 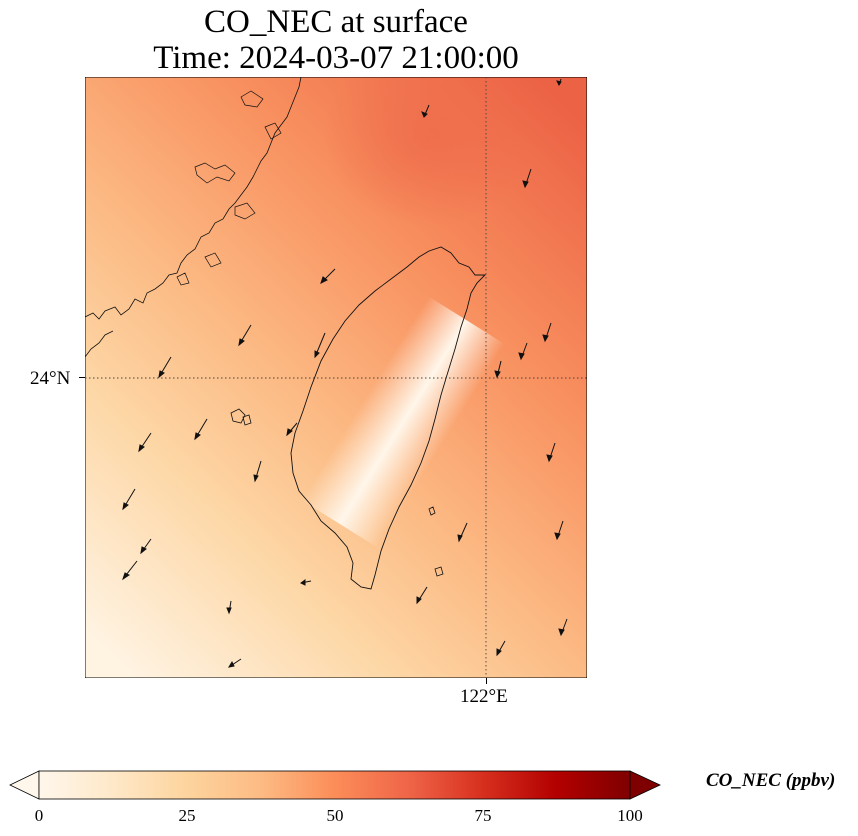 What do you see at coordinates (335, 815) in the screenshot?
I see `colorbar-tick-label: 50` at bounding box center [335, 815].